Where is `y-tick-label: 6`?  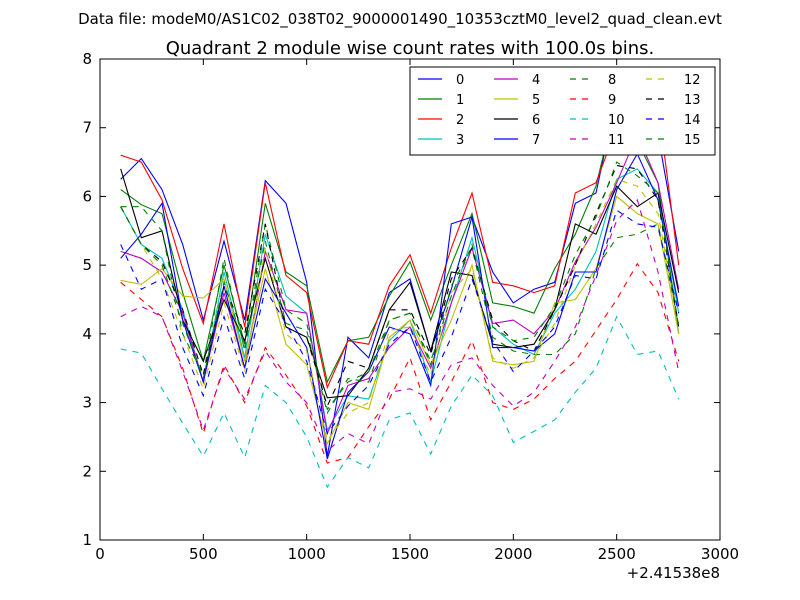 y-tick-label: 6 is located at coordinates (87, 196).